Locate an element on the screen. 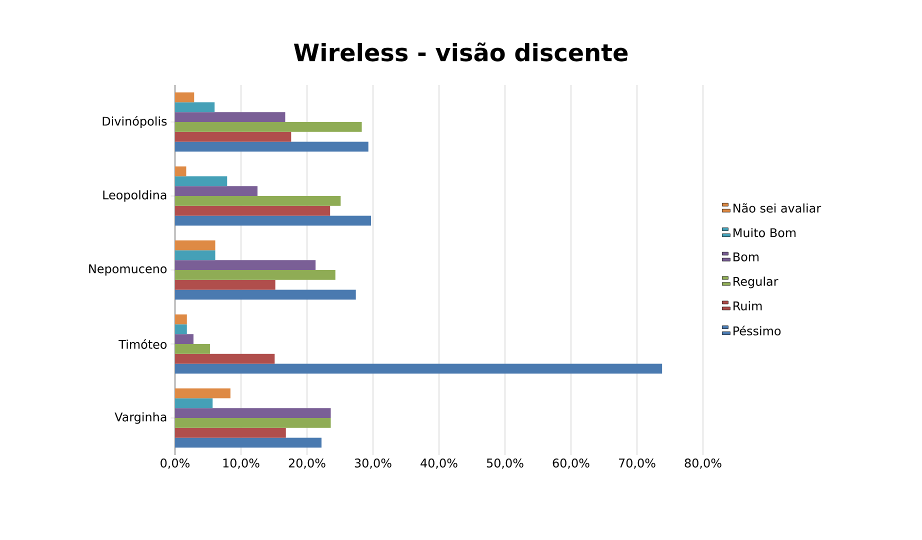  legend-label: Muito Bom is located at coordinates (765, 233).